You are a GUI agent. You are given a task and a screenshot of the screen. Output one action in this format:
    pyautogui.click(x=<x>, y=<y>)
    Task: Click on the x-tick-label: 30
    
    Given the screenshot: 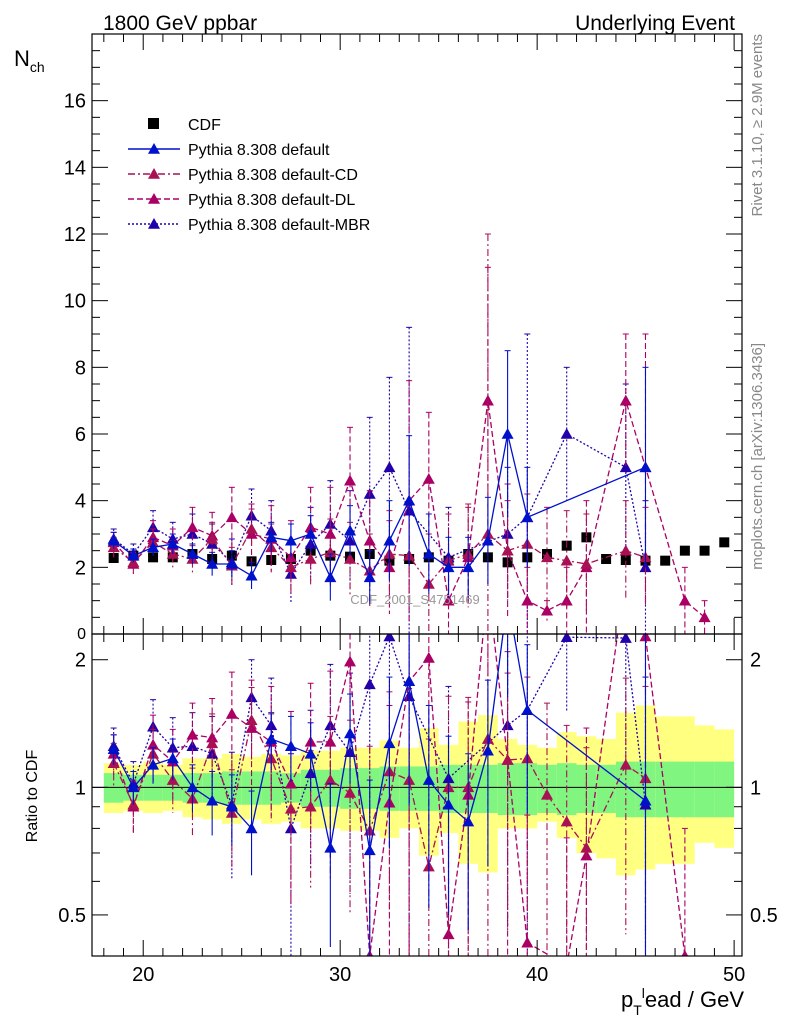 What is the action you would take?
    pyautogui.click(x=340, y=975)
    